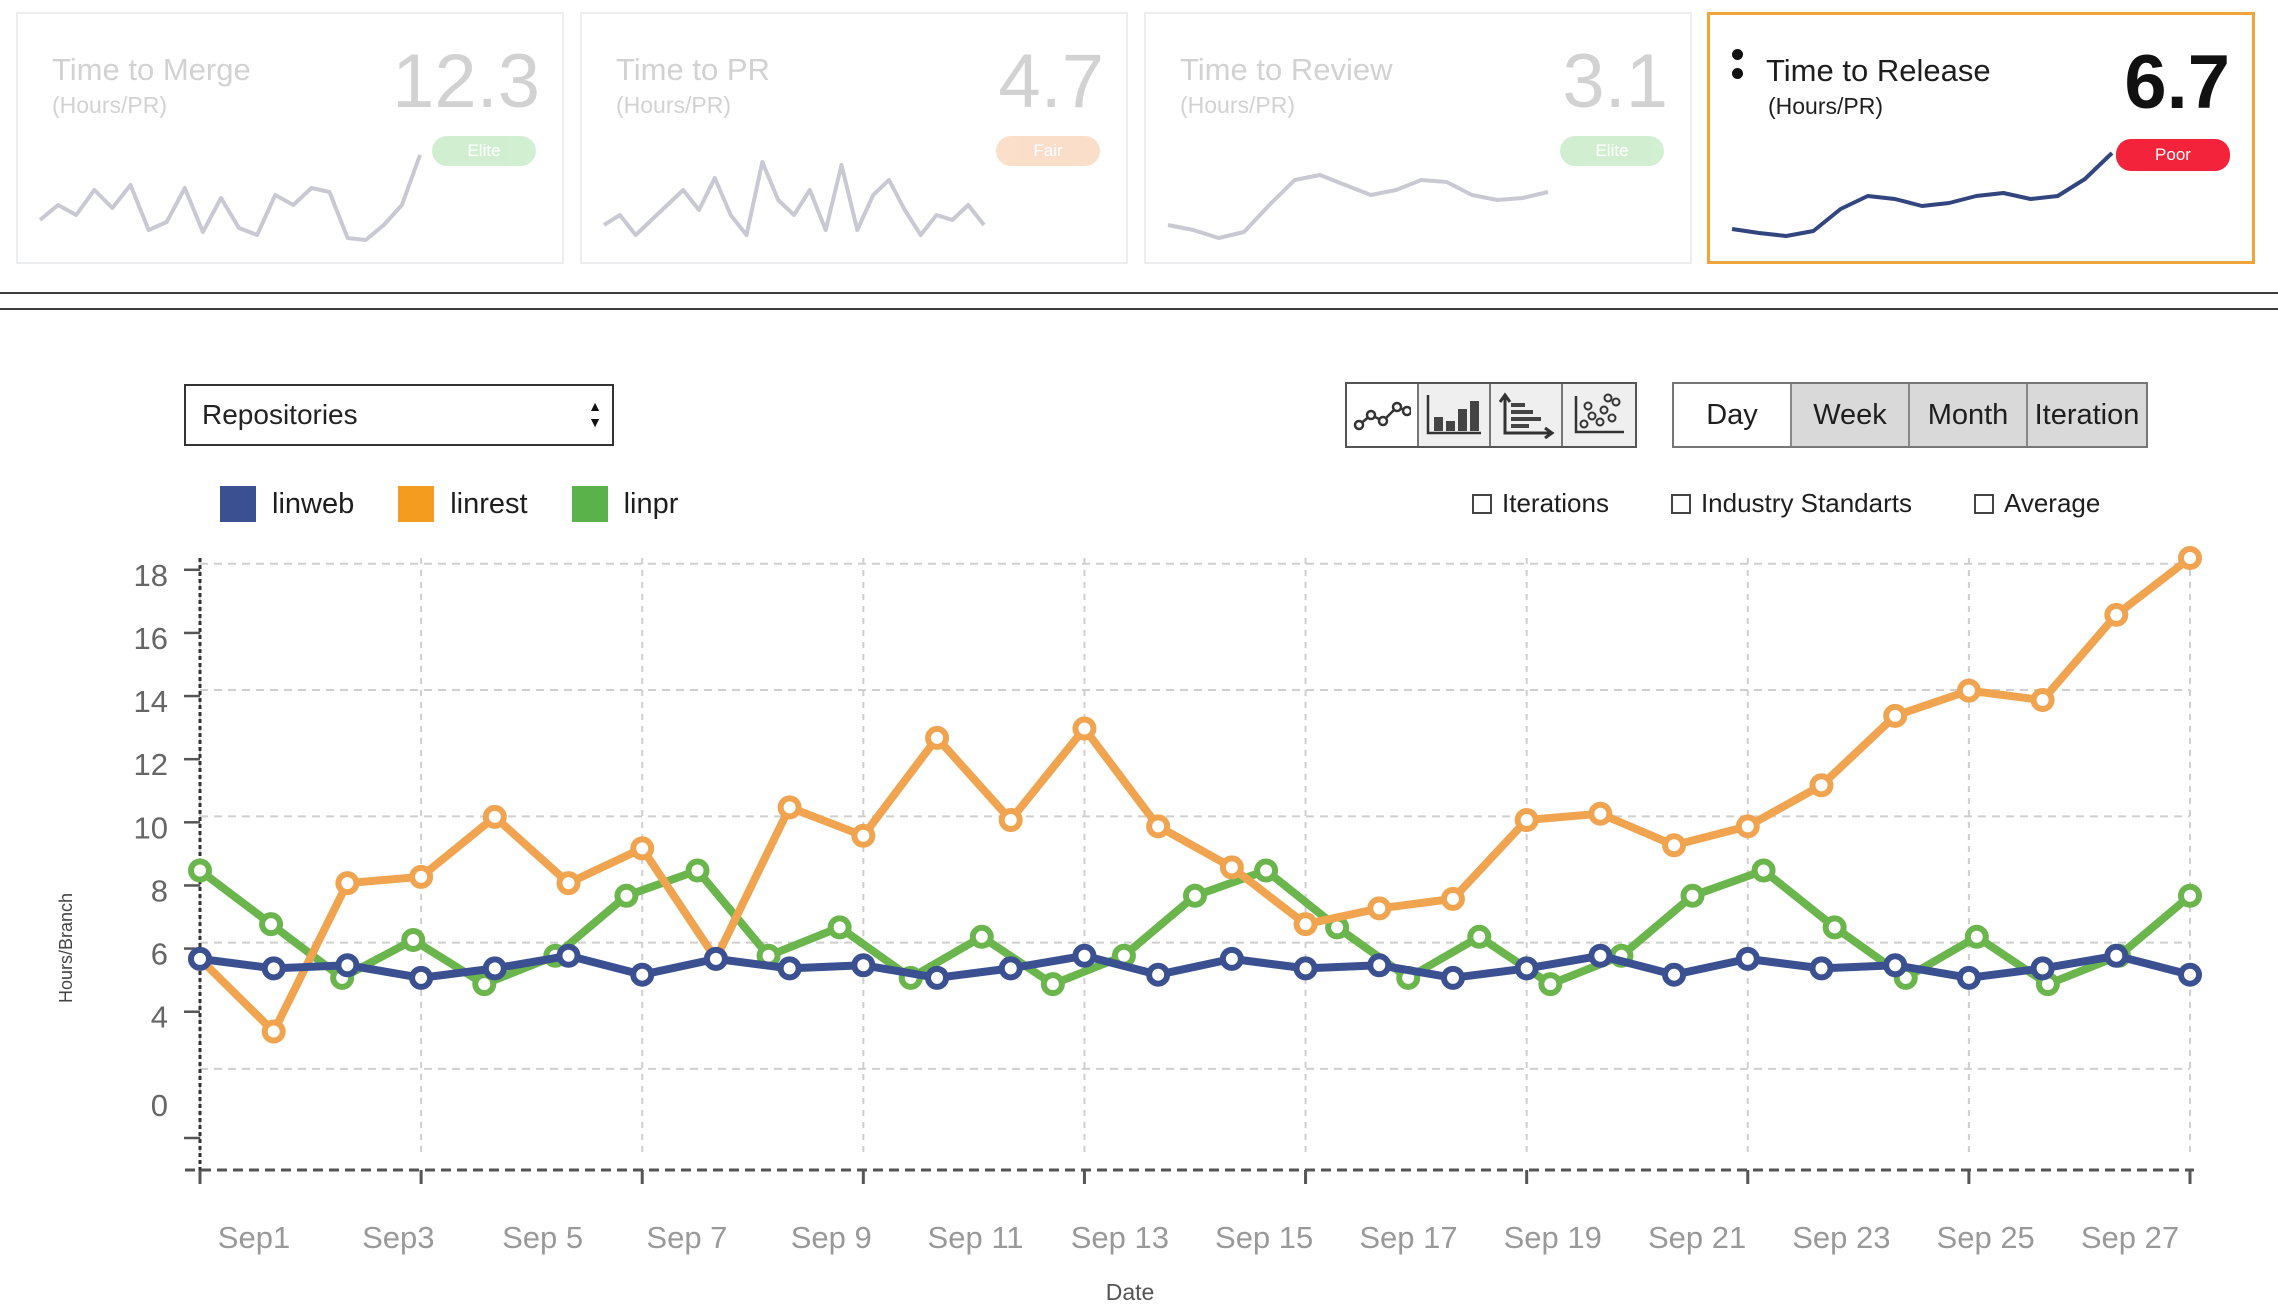 The width and height of the screenshot is (2278, 1316). What do you see at coordinates (1599, 415) in the screenshot?
I see `scatter-chart-button` at bounding box center [1599, 415].